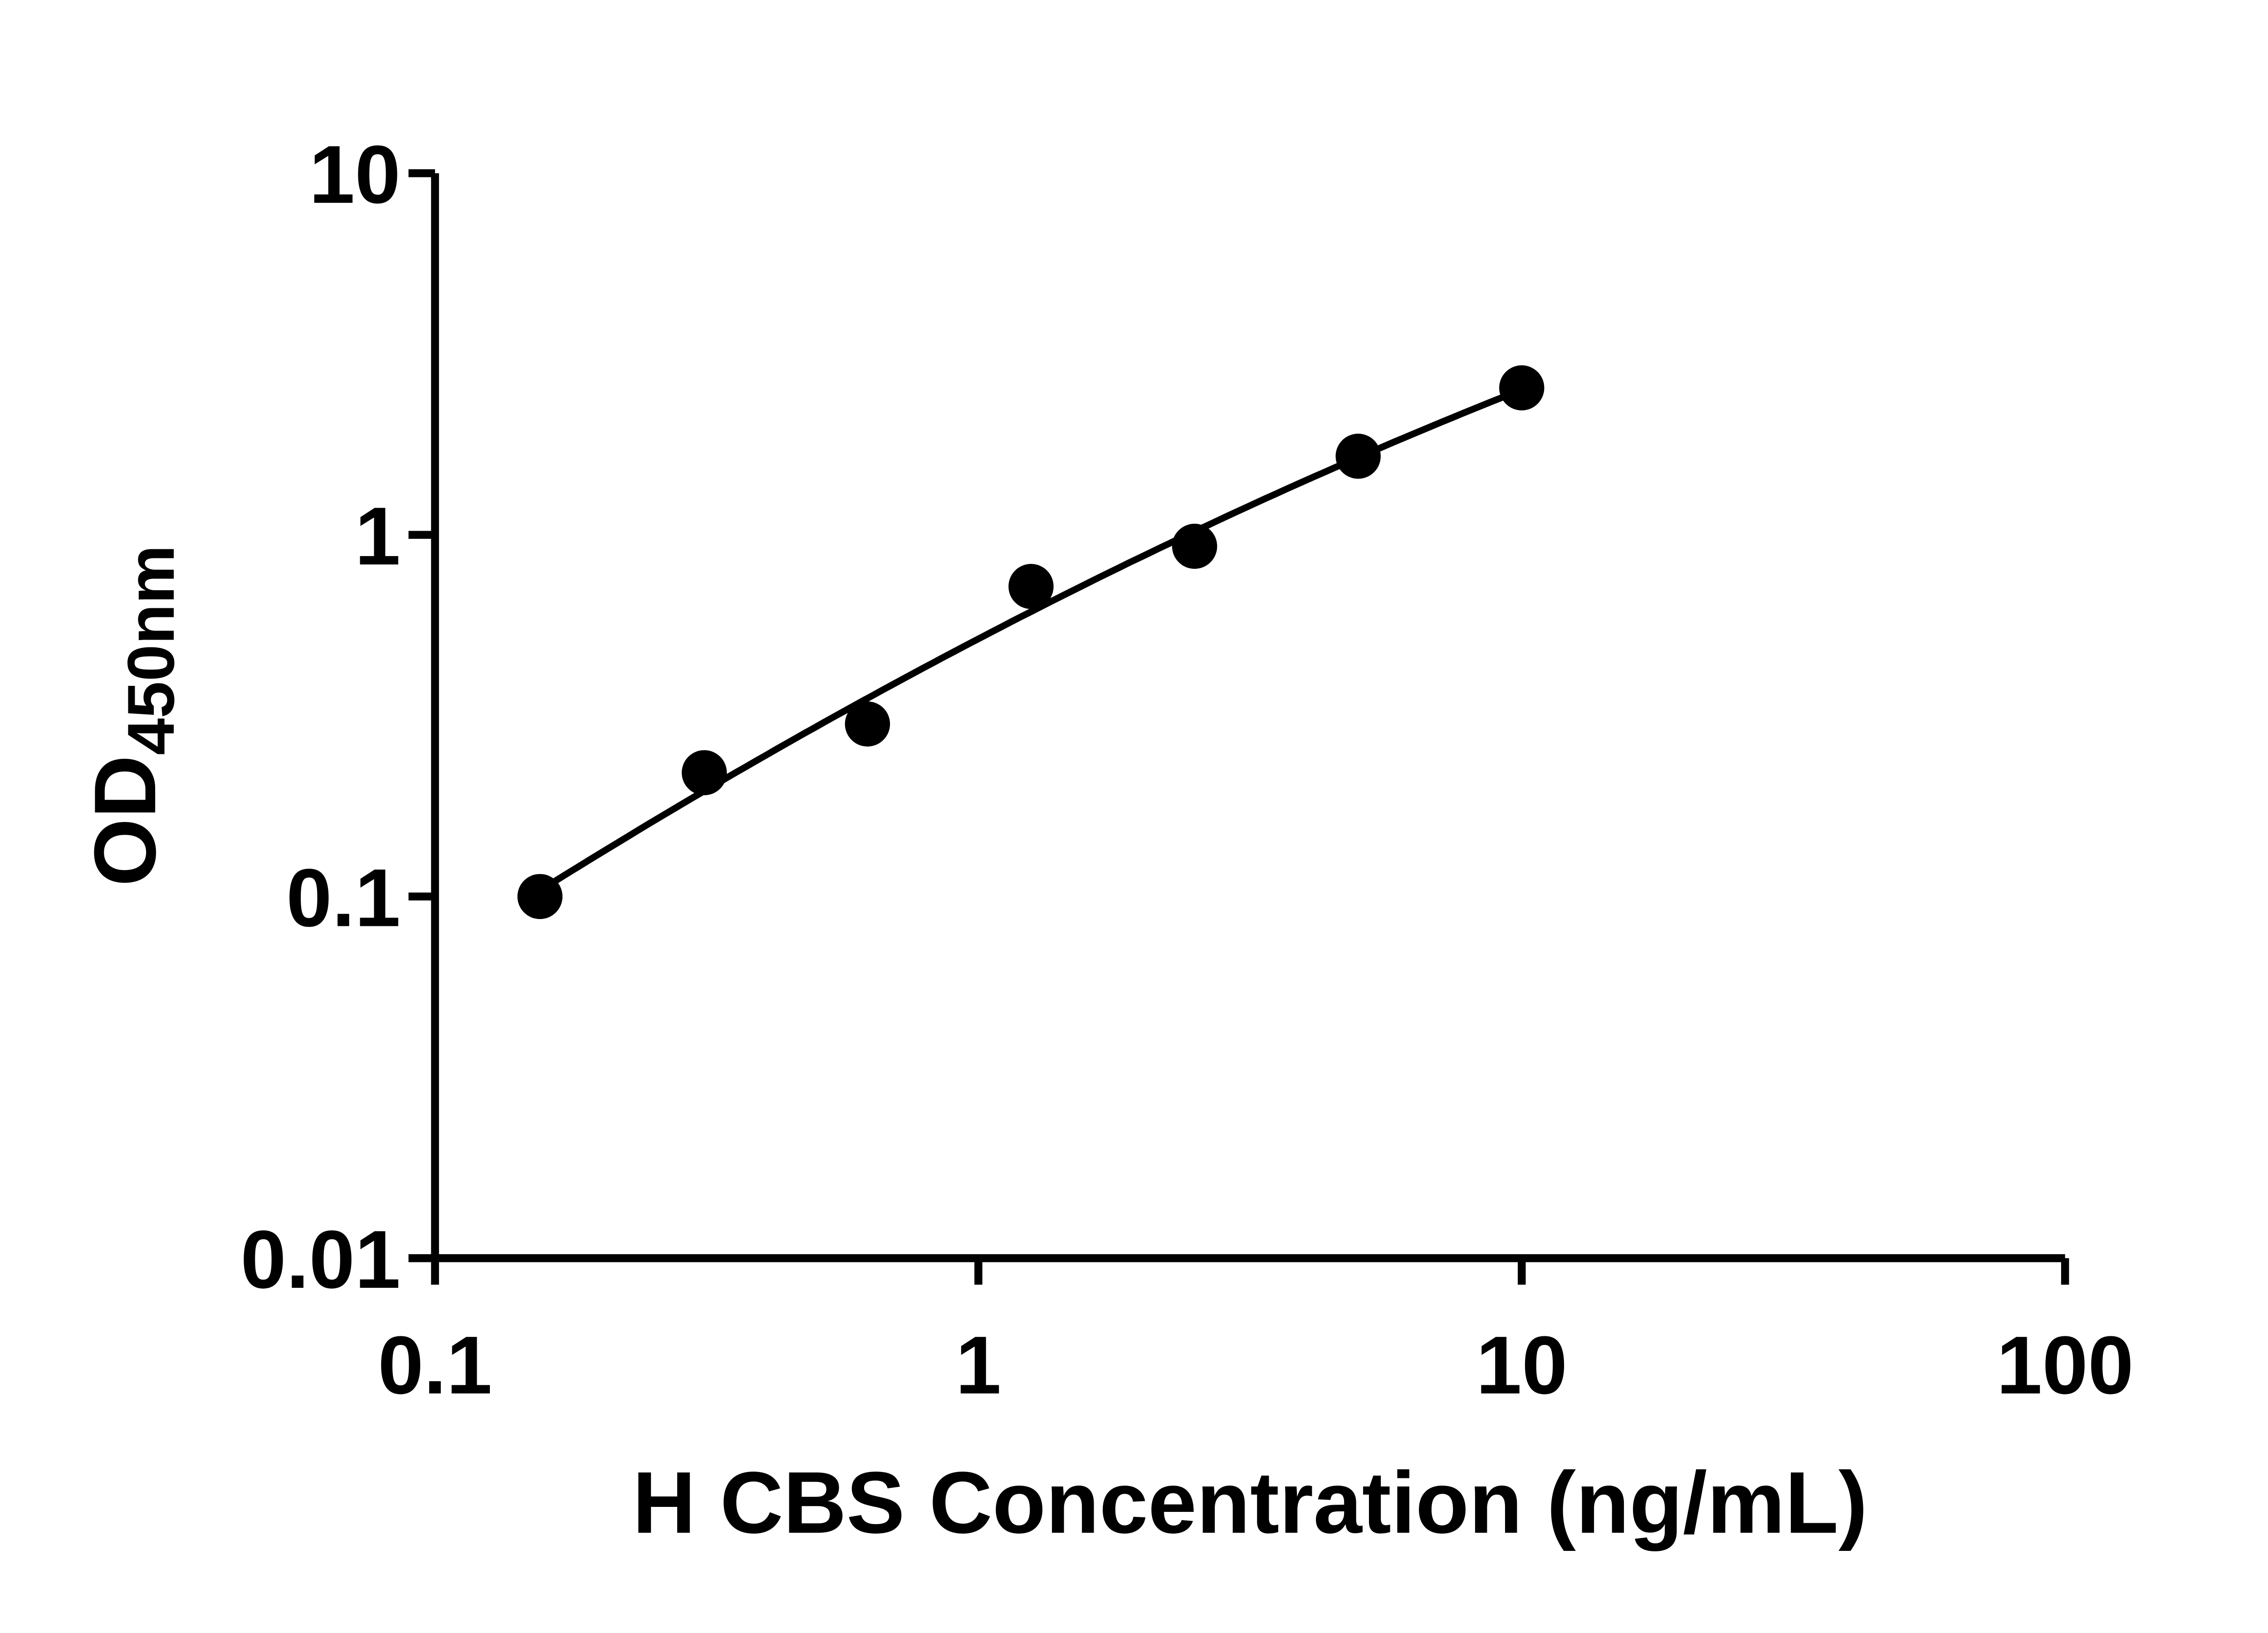 This screenshot has width=2268, height=1633. What do you see at coordinates (1522, 1365) in the screenshot?
I see `x-tick-label: 10` at bounding box center [1522, 1365].